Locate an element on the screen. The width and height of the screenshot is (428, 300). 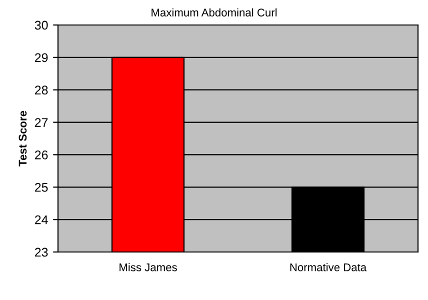
x-tick-label: Normative Data is located at coordinates (328, 267).